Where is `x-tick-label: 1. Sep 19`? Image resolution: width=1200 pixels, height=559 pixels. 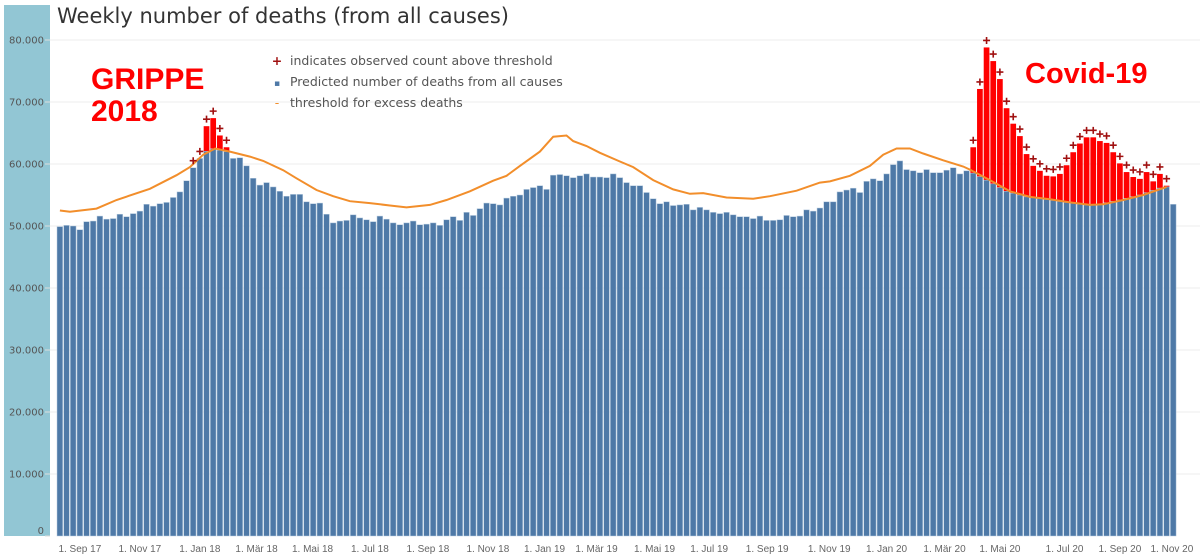 x-tick-label: 1. Sep 19 is located at coordinates (767, 549).